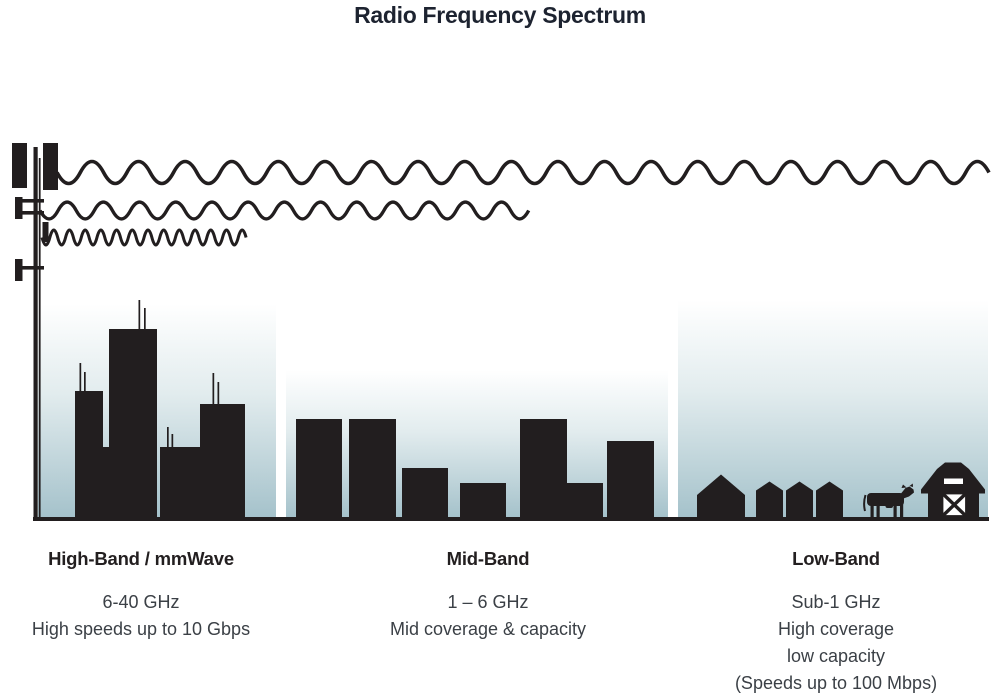 The image size is (1000, 700). Describe the element at coordinates (953, 481) in the screenshot. I see `barn-hayloft-window` at that location.